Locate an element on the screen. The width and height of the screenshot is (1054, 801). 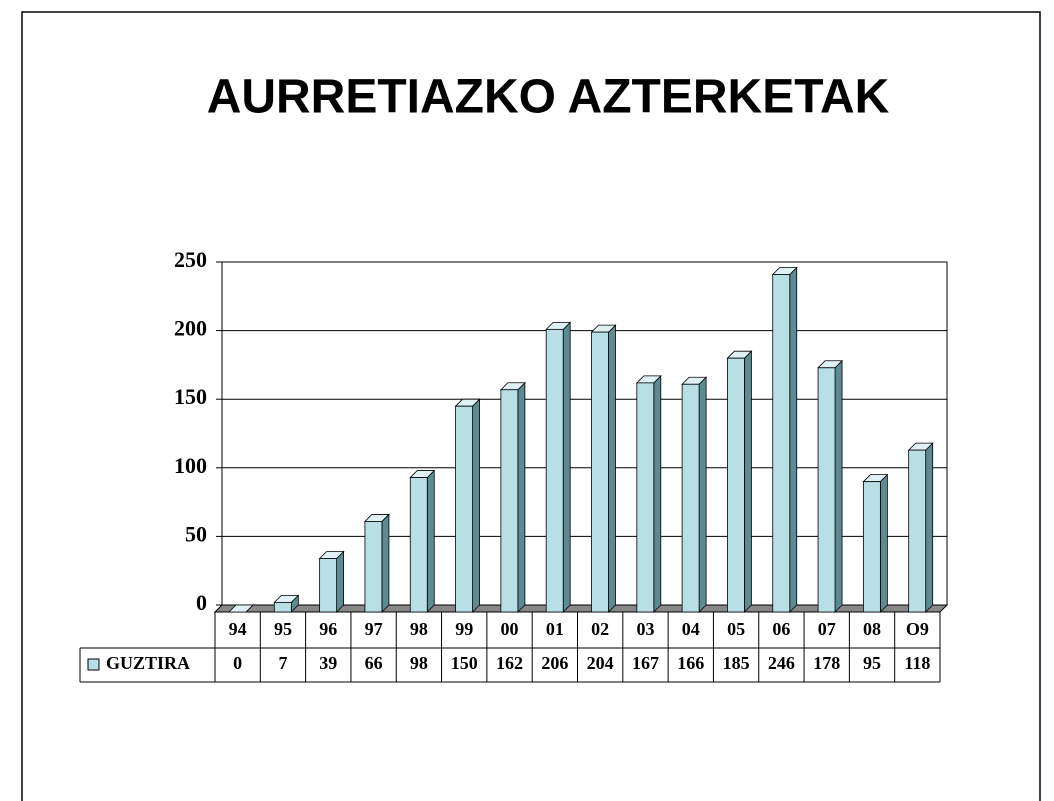
legend-label: GUZTIRA is located at coordinates (148, 663).